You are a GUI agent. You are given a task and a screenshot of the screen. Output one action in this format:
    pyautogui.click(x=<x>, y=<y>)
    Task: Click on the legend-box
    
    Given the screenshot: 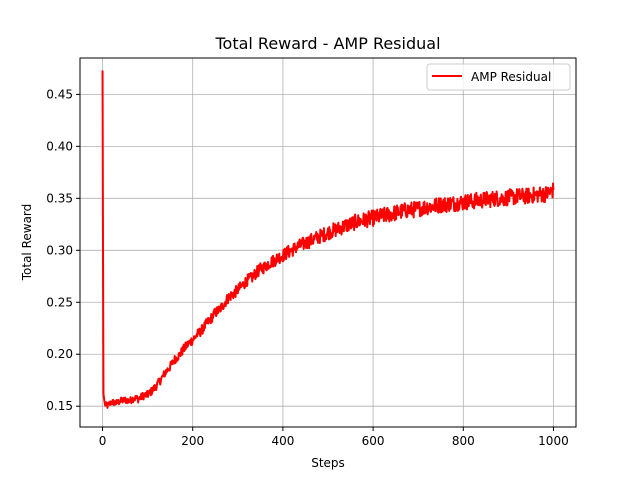 What is the action you would take?
    pyautogui.click(x=498, y=77)
    